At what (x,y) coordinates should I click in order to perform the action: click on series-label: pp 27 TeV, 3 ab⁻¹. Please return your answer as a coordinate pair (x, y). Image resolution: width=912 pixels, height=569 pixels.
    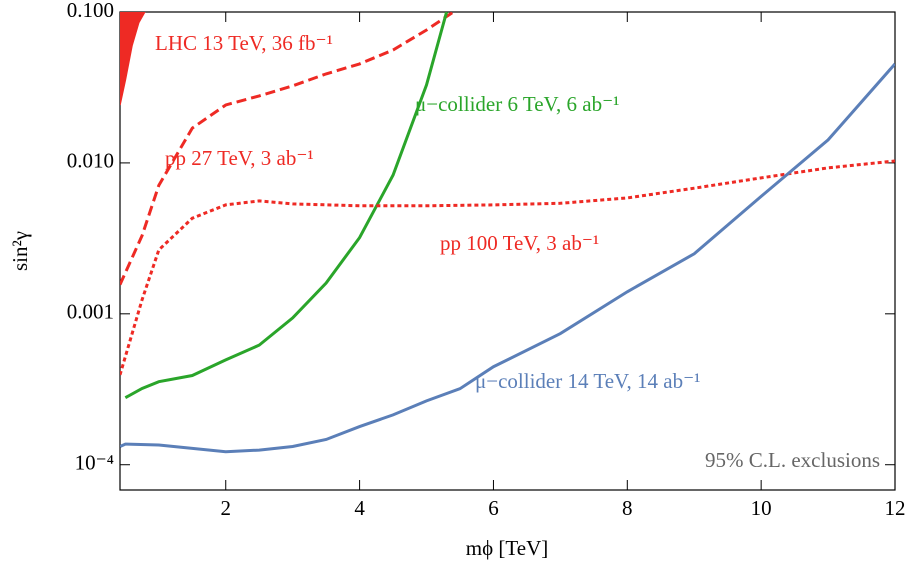
    Looking at the image, I should click on (239, 158).